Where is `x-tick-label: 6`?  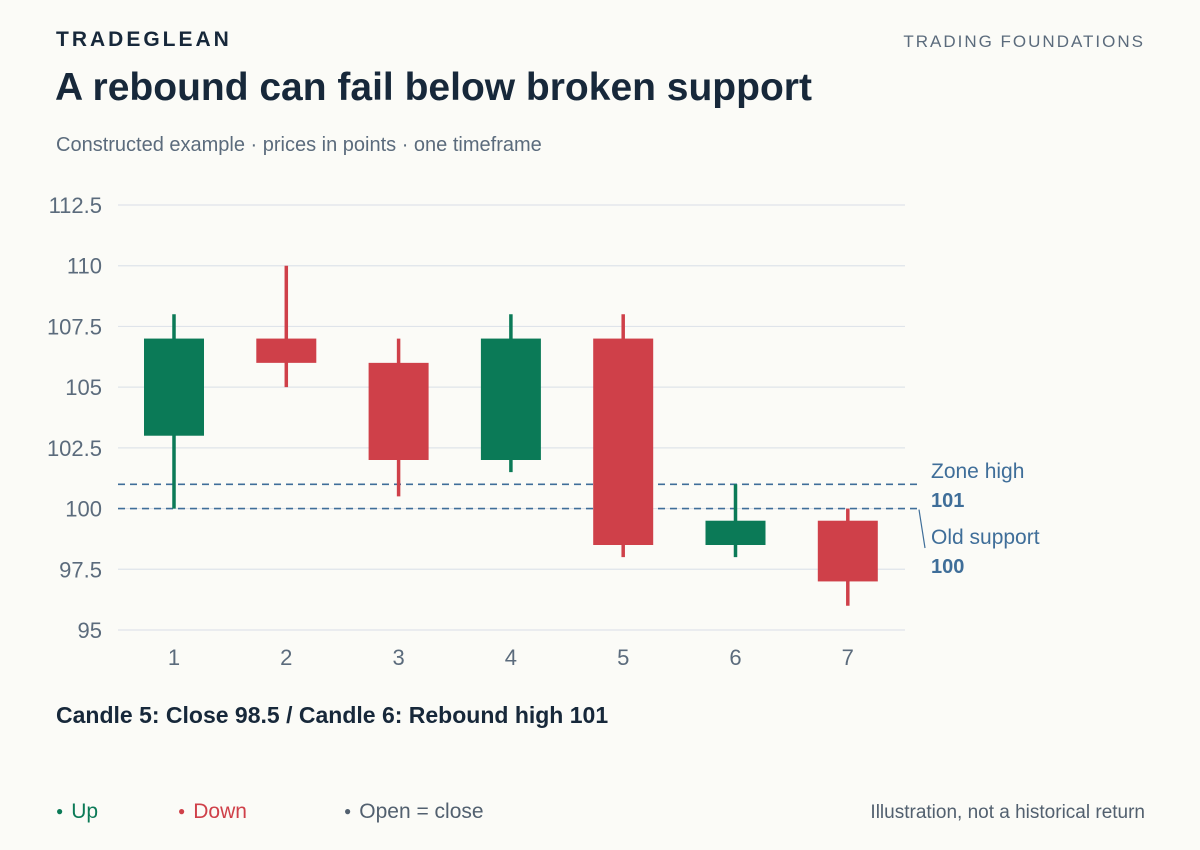
x-tick-label: 6 is located at coordinates (735, 657).